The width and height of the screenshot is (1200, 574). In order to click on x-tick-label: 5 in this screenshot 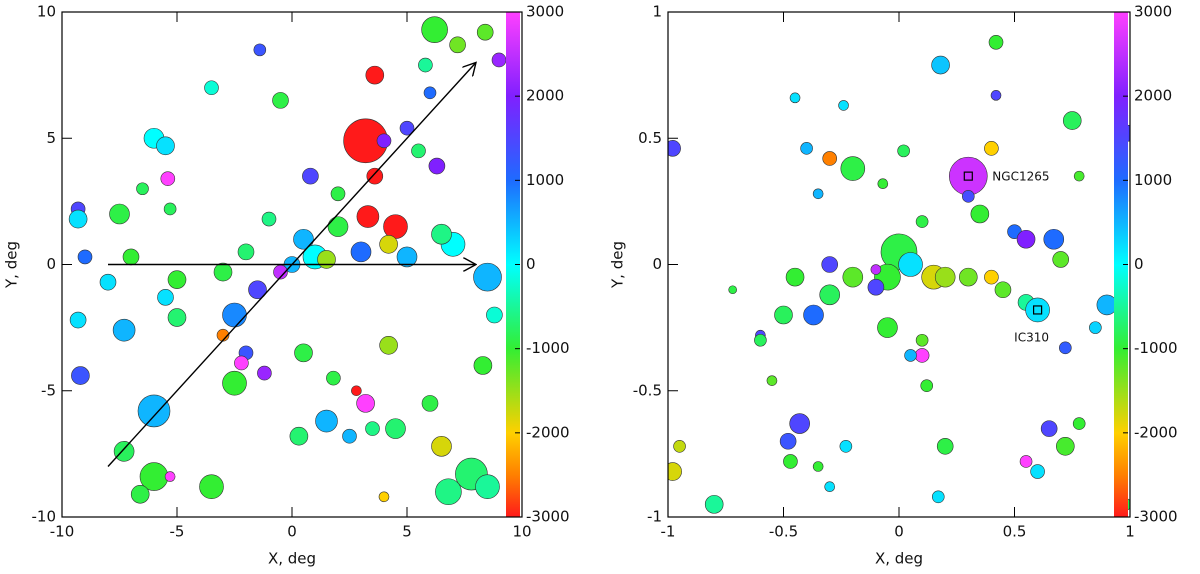, I will do `click(407, 532)`.